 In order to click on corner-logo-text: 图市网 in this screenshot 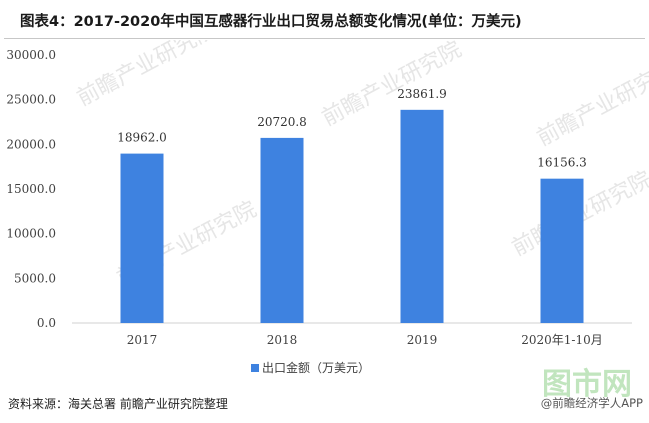, I will do `click(587, 384)`.